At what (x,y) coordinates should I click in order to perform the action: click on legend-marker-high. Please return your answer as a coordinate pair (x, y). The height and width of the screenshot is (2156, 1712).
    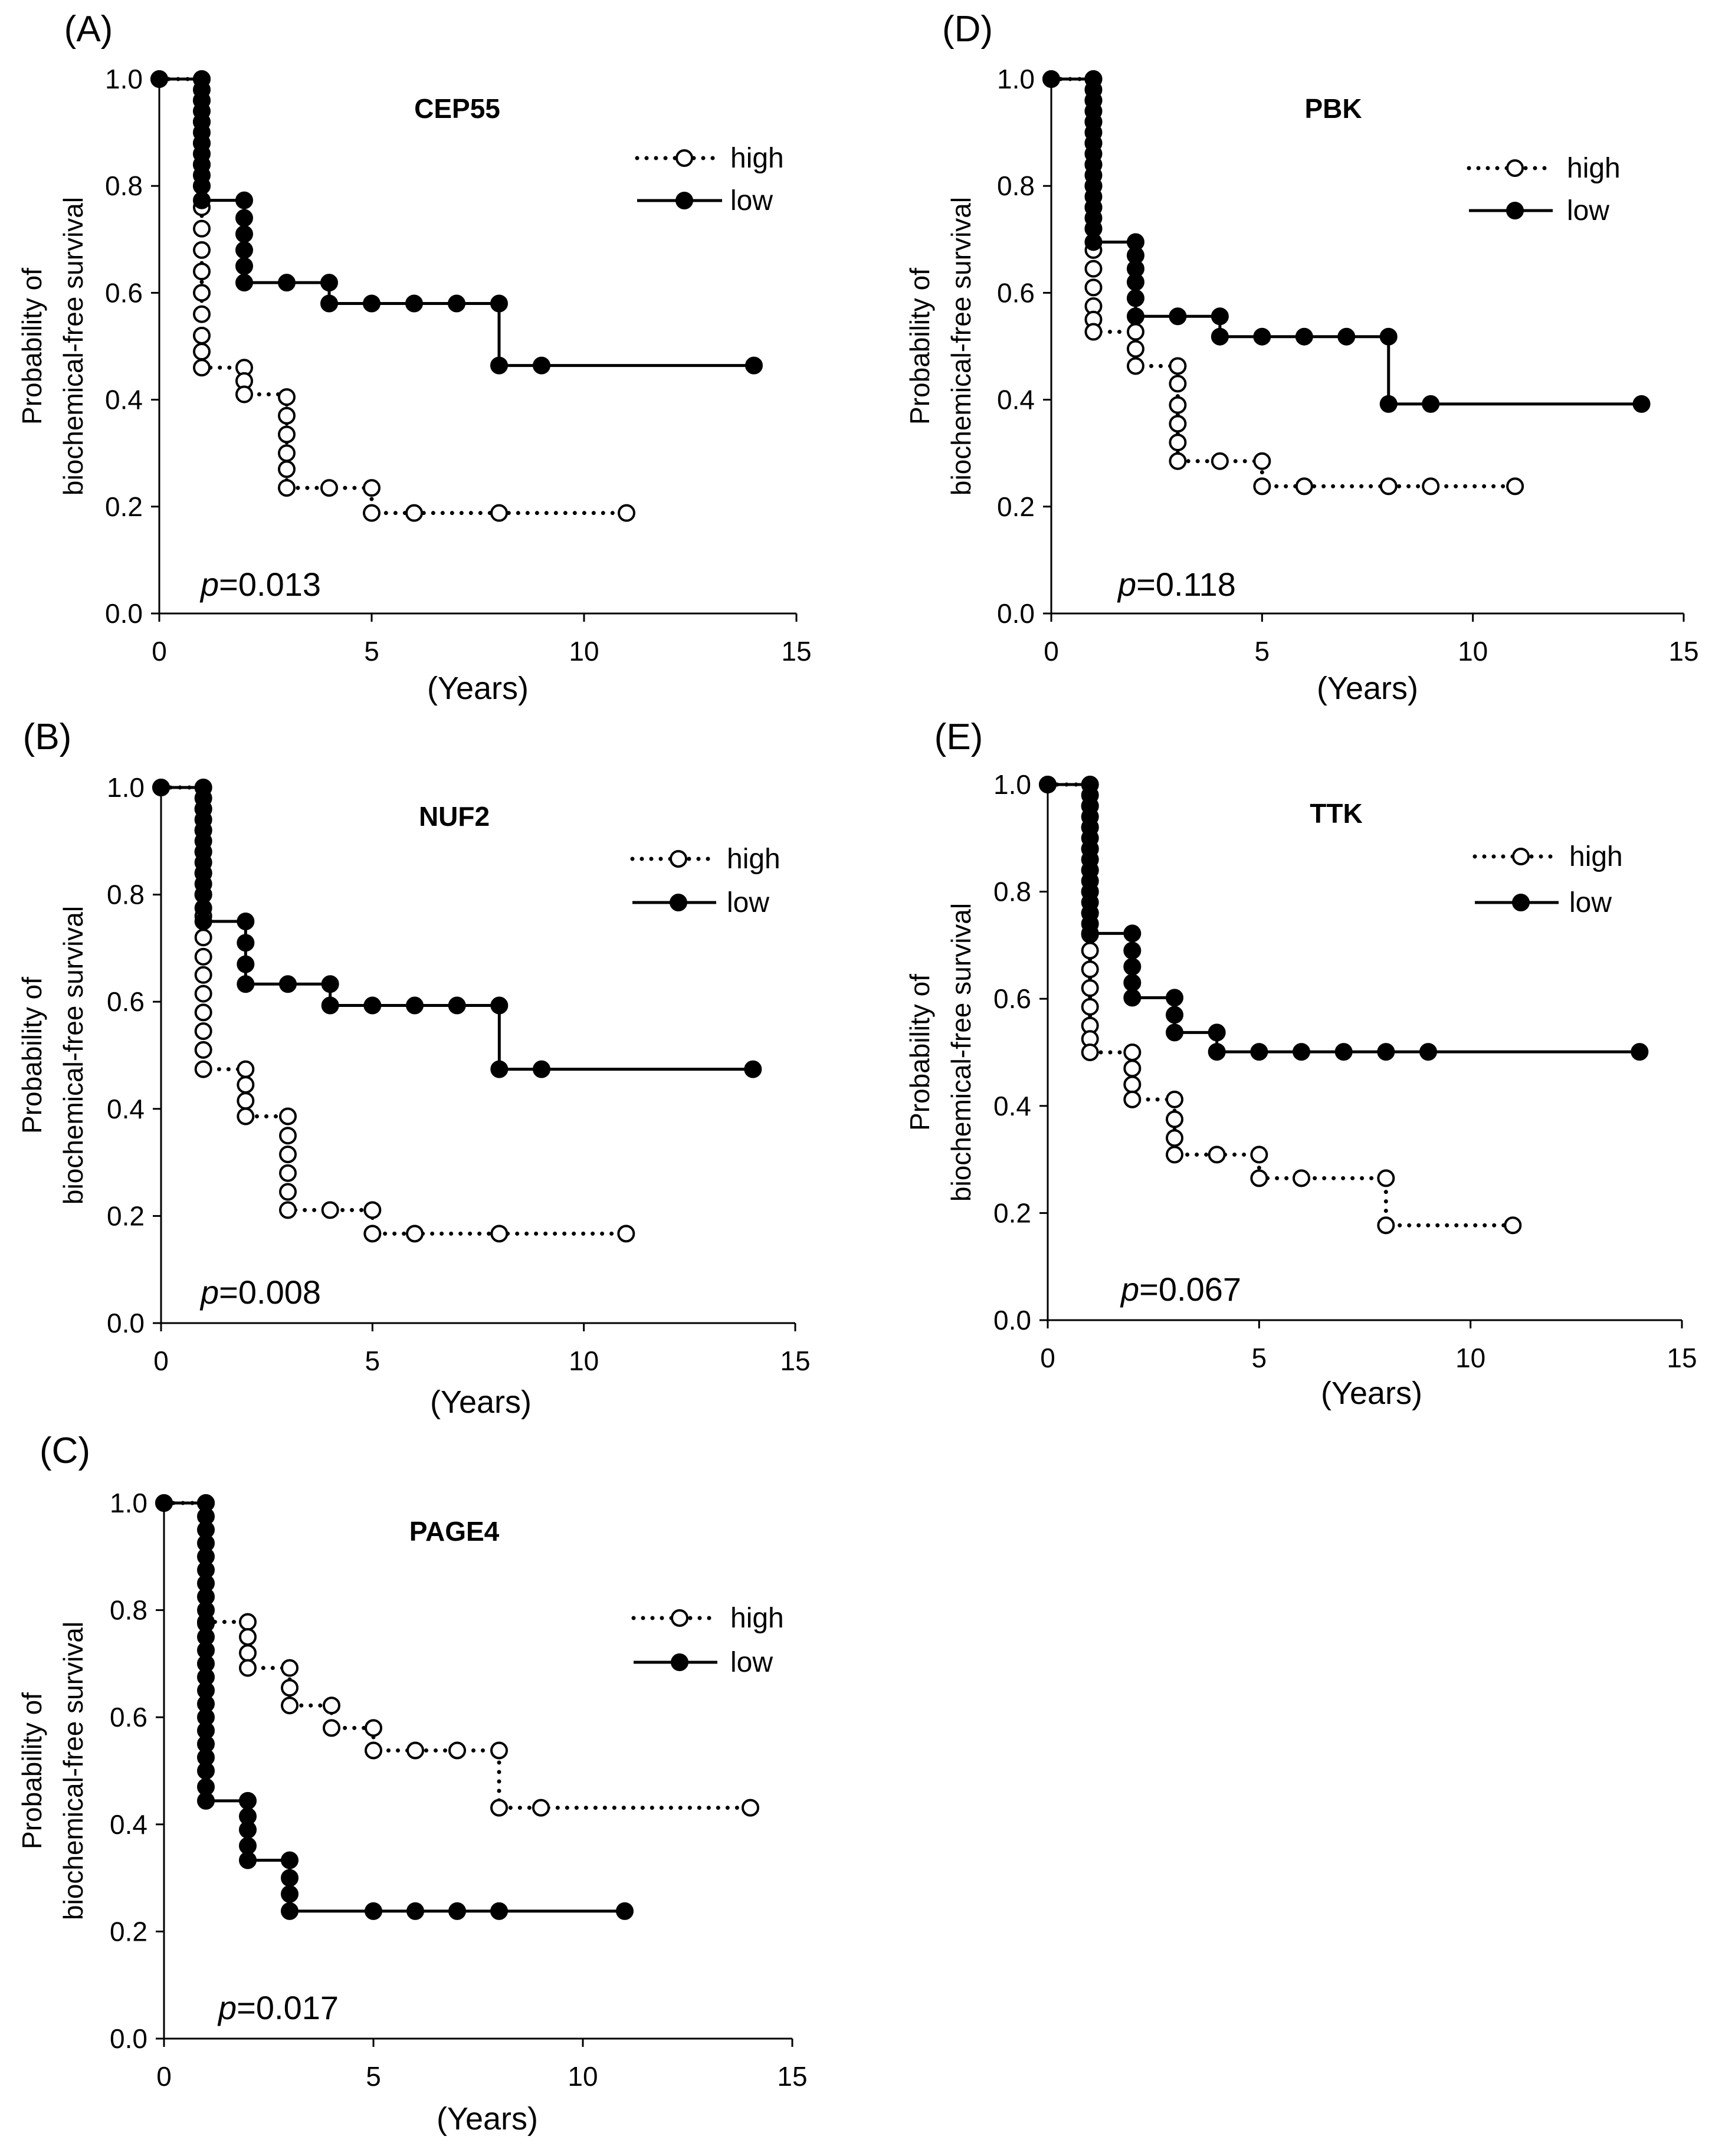
    Looking at the image, I should click on (1515, 168).